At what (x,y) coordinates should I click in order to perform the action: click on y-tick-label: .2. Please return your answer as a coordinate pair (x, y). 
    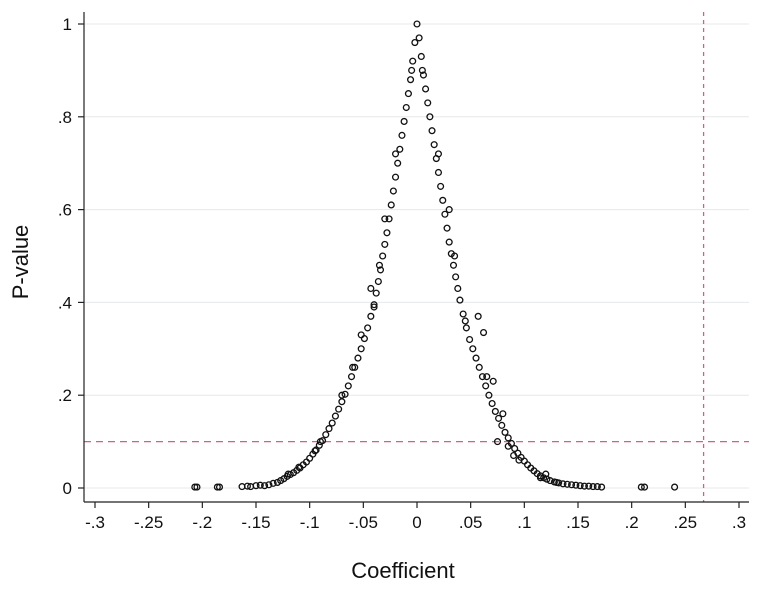
    Looking at the image, I should click on (65, 395).